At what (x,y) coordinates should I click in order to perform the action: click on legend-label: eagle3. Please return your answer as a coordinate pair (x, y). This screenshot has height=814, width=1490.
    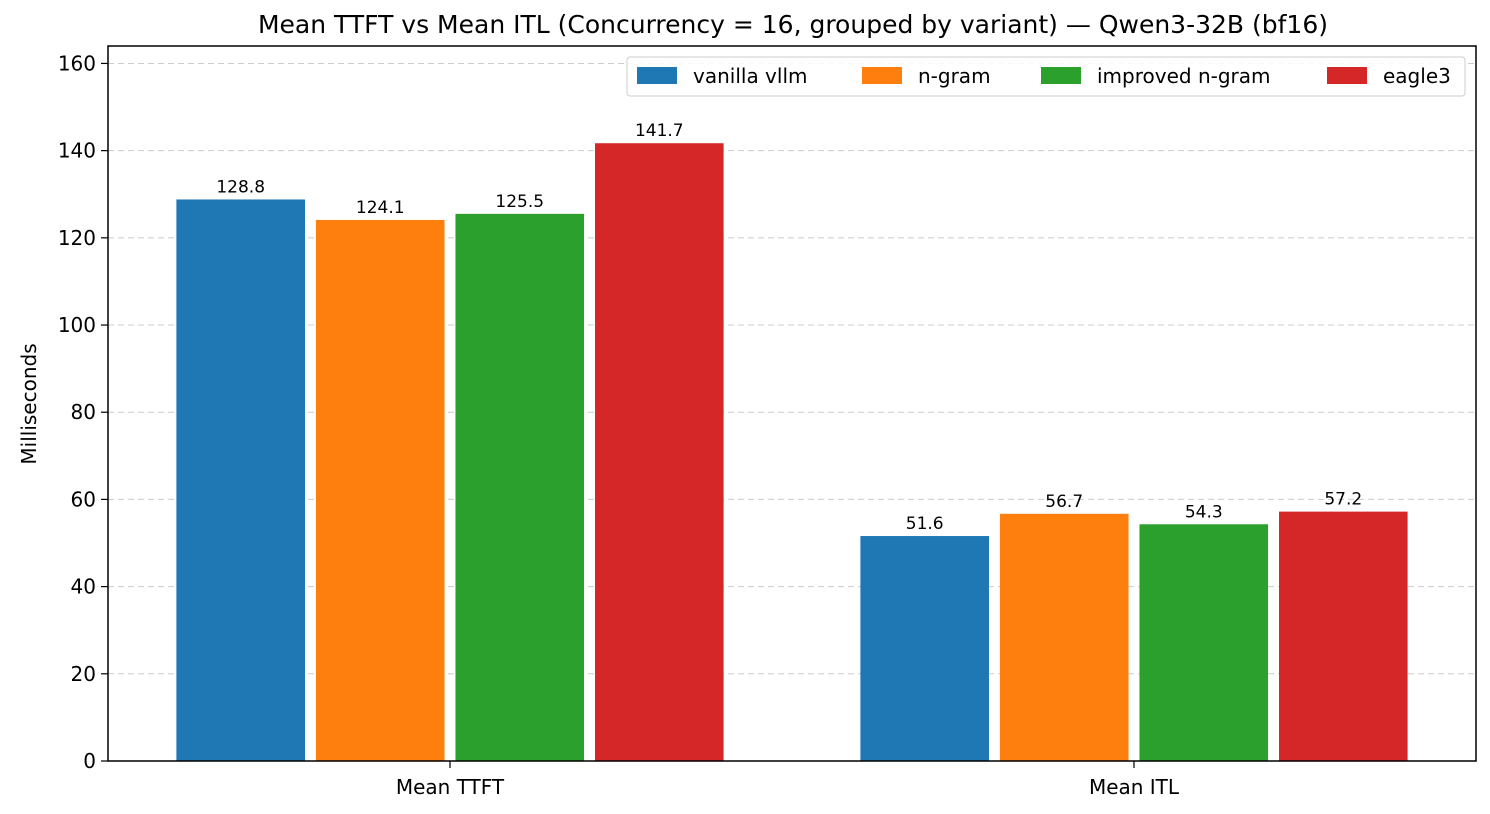
    Looking at the image, I should click on (1417, 76).